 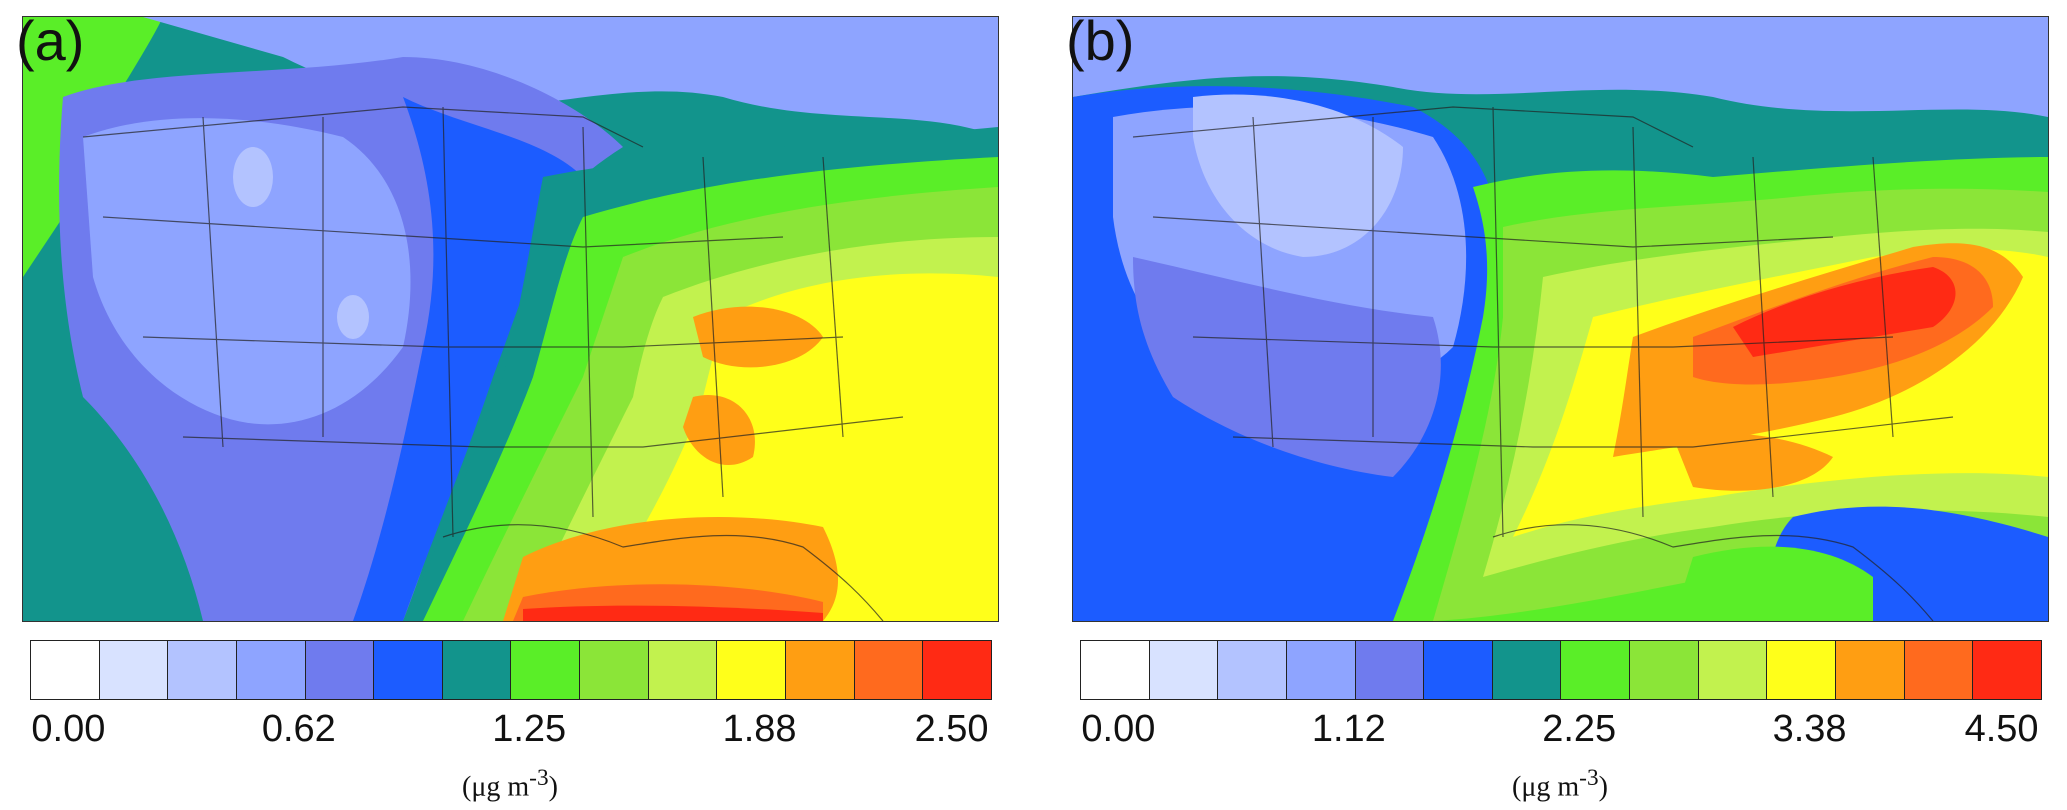 I want to click on colorbar-ticks-a: 0.00 0.62 1.25 1.88 2.50, so click(x=510, y=733).